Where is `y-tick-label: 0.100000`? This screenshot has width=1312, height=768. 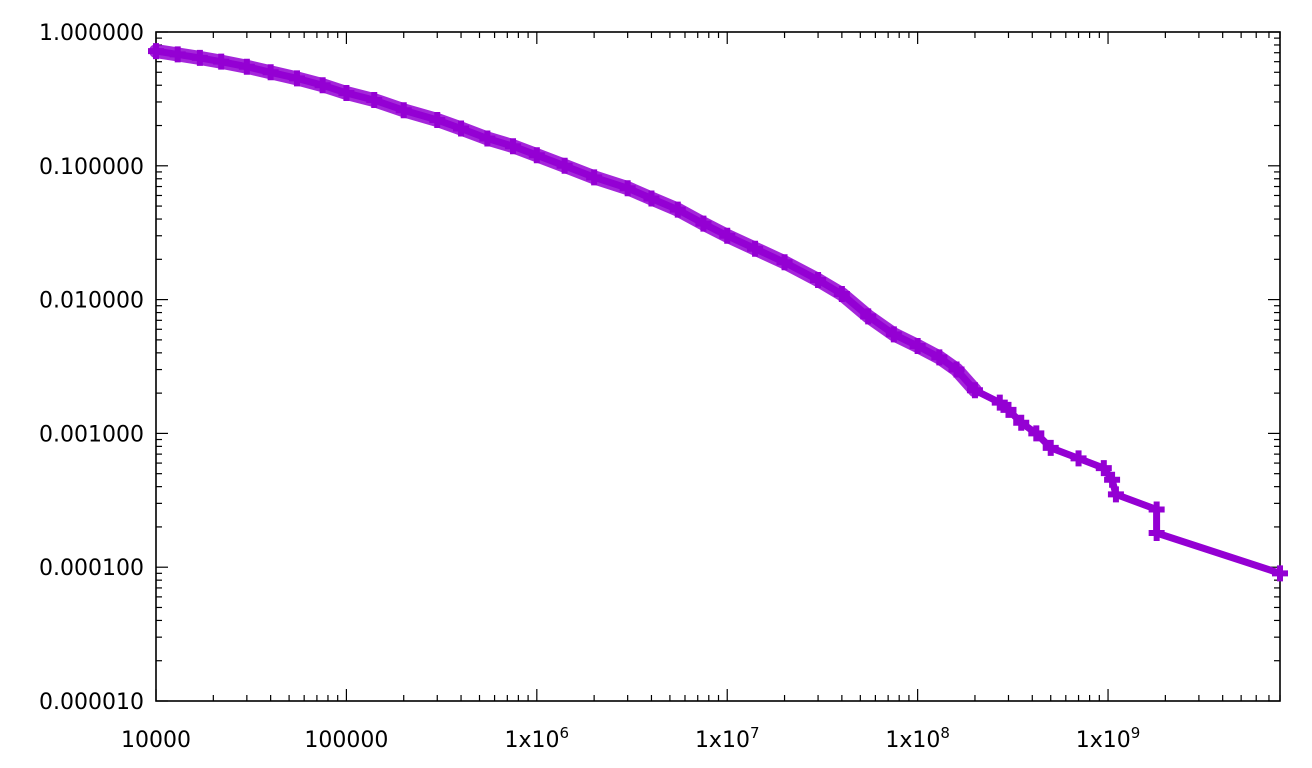 y-tick-label: 0.100000 is located at coordinates (91, 167).